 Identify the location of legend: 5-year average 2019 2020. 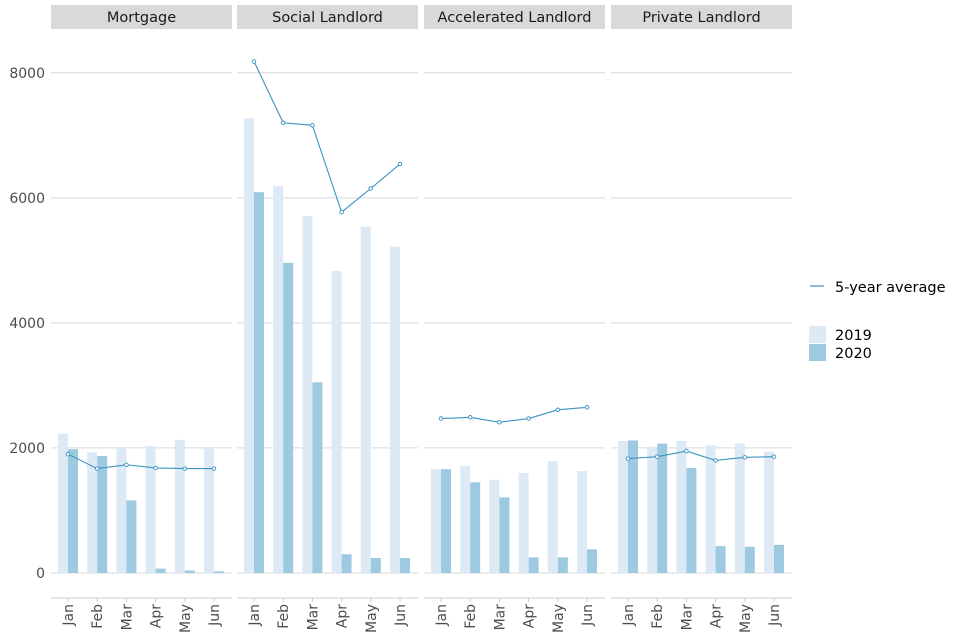
(877, 321).